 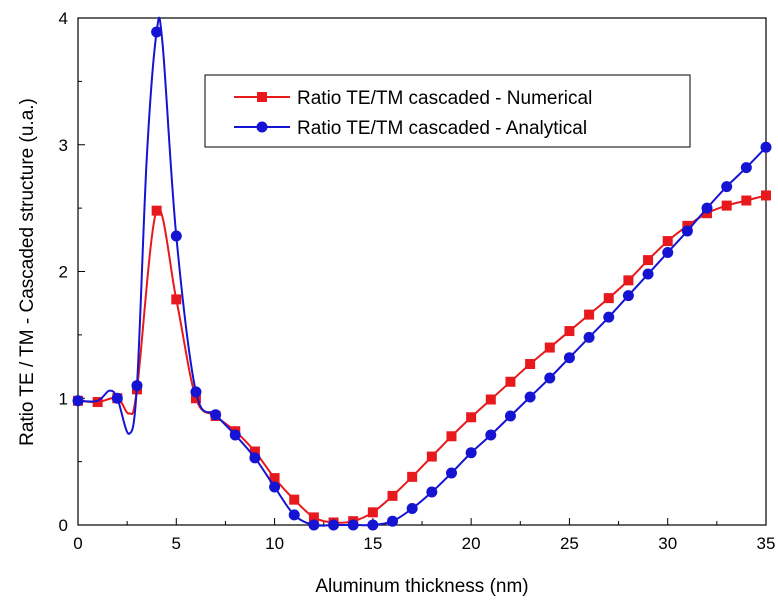 I want to click on legend-label-numerical: Ratio TE/TM cascaded - Numerical, so click(x=444, y=98).